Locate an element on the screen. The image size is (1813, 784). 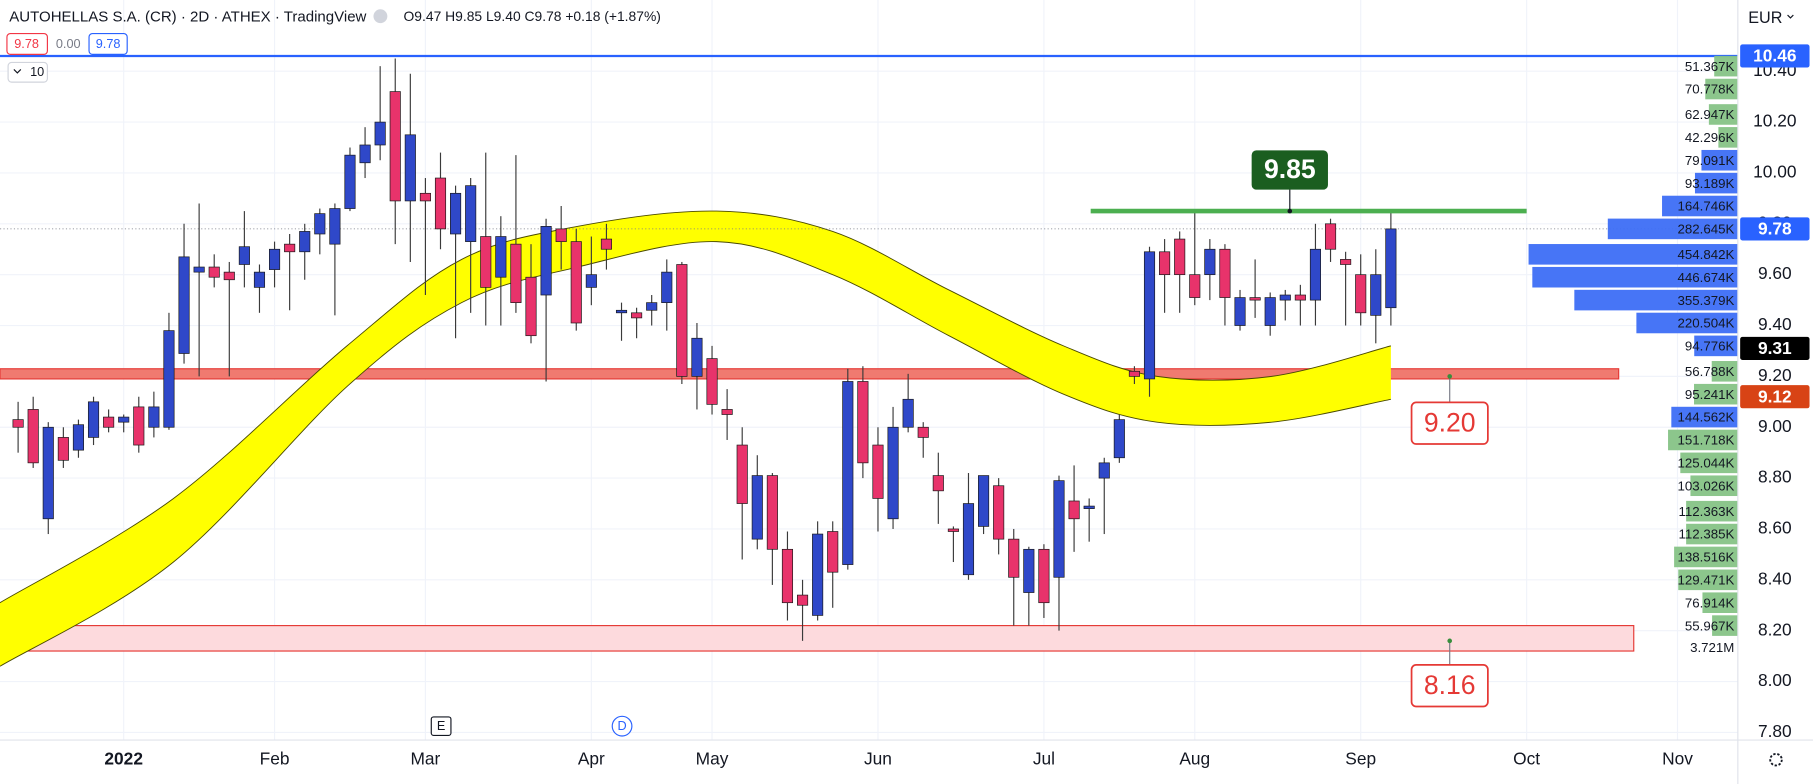
ask-box is located at coordinates (108, 43).